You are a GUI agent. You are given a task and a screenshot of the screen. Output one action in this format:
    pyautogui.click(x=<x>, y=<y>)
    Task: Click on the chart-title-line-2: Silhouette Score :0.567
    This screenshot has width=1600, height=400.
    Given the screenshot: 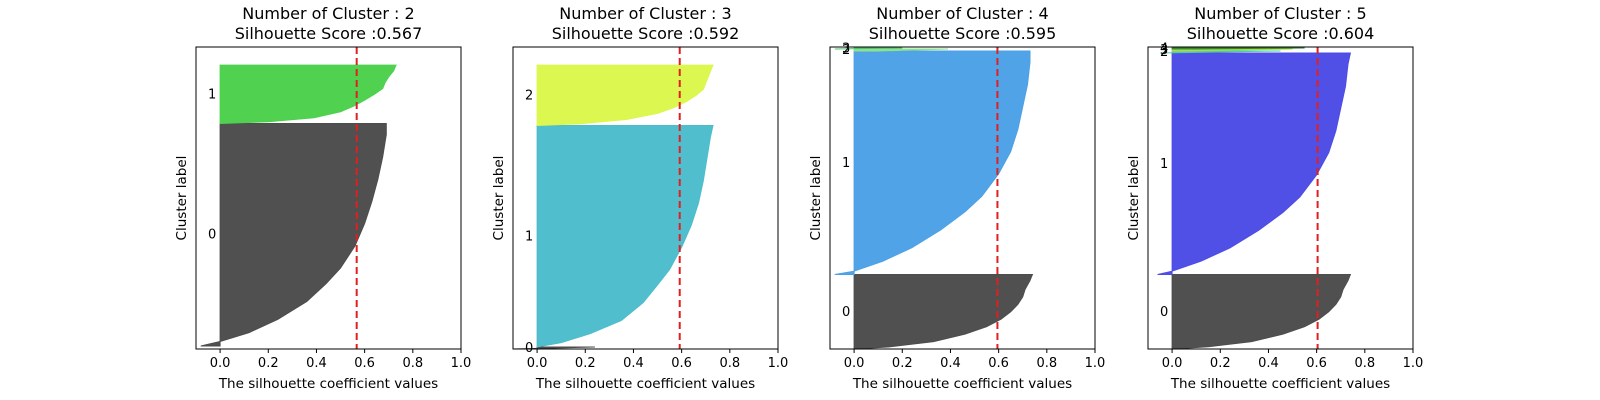 What is the action you would take?
    pyautogui.click(x=329, y=33)
    